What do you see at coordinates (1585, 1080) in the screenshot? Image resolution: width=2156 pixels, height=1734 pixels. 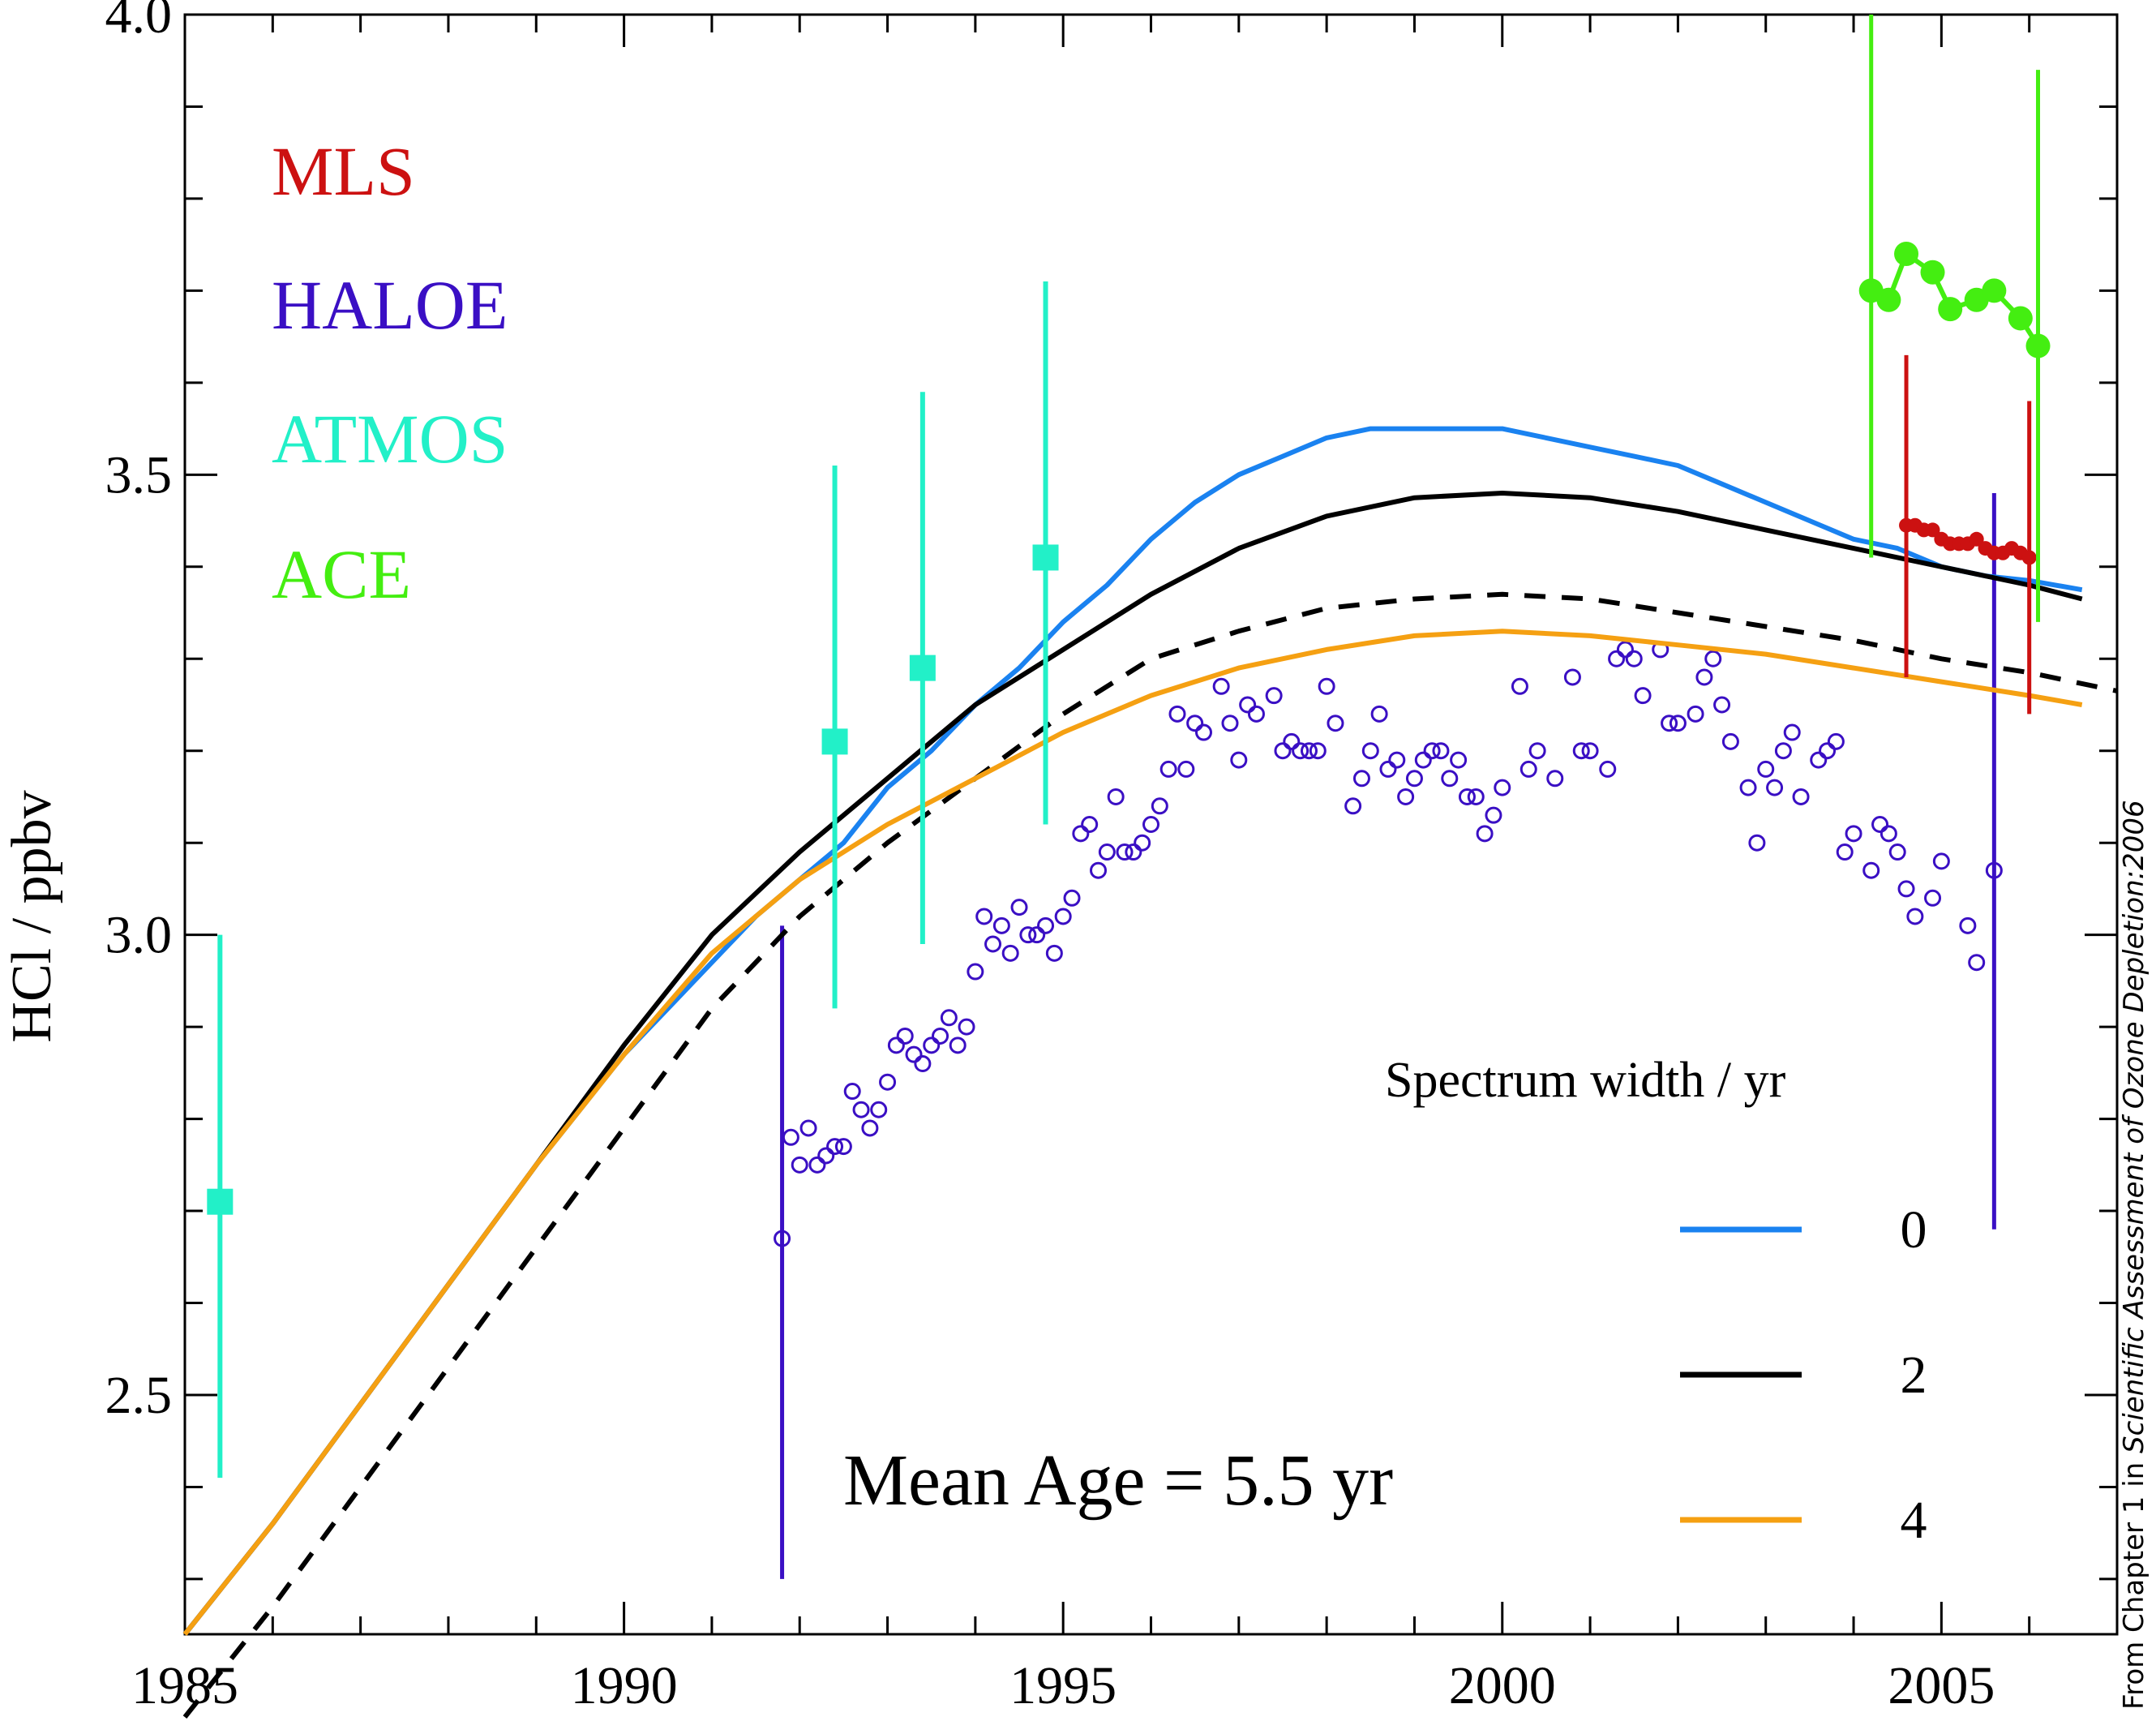 I see `spectrum-legend-title: Spectrum width / yr` at bounding box center [1585, 1080].